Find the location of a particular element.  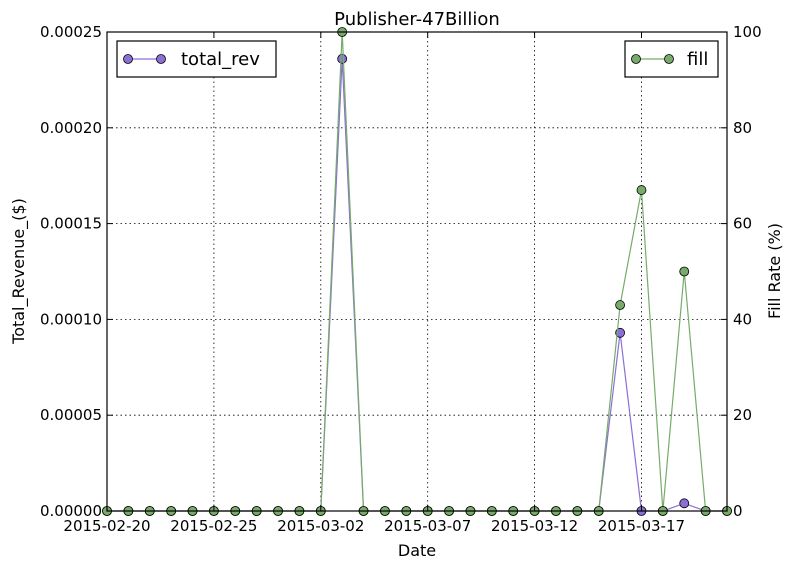

x-tick-label: 2015-03-02 is located at coordinates (320, 526).